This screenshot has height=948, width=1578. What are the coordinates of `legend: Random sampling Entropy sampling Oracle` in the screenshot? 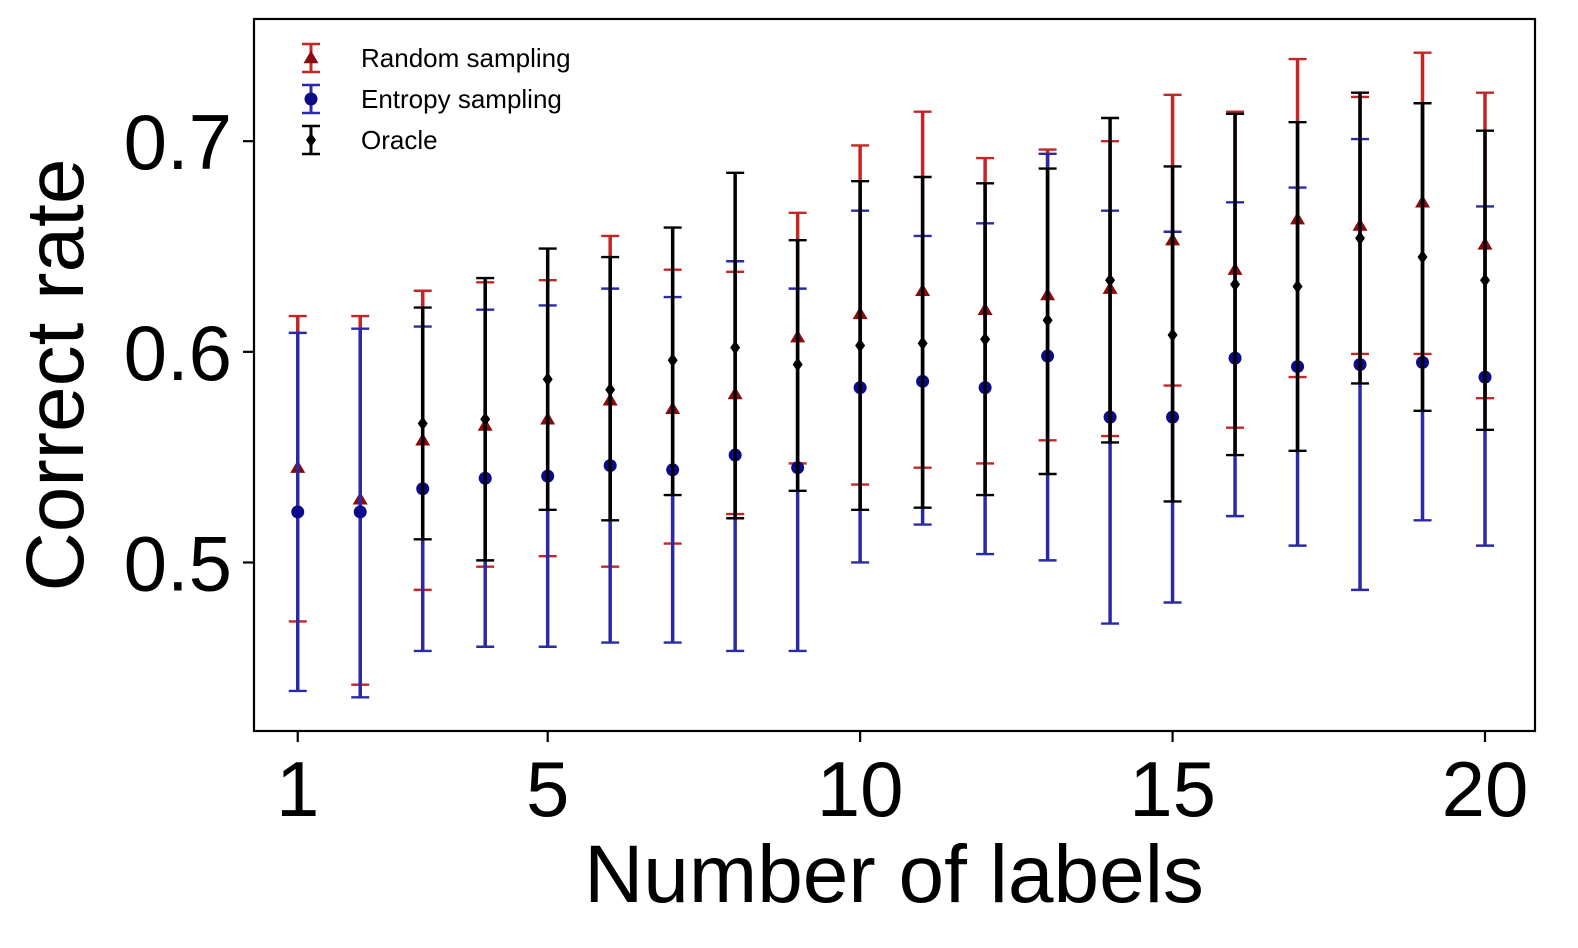 It's located at (436, 99).